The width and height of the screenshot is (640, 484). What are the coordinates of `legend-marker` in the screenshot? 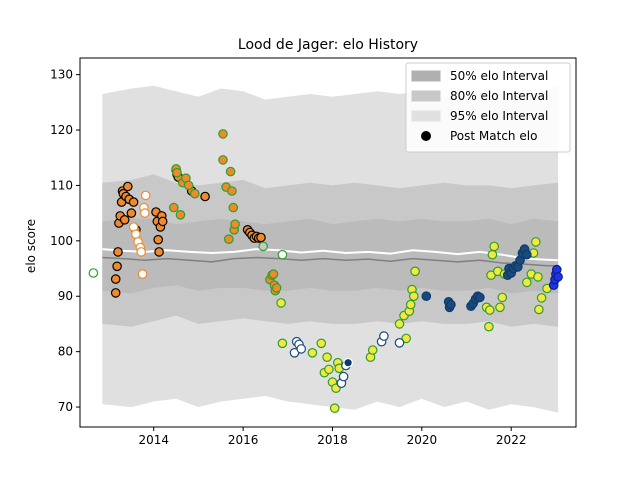 It's located at (426, 136).